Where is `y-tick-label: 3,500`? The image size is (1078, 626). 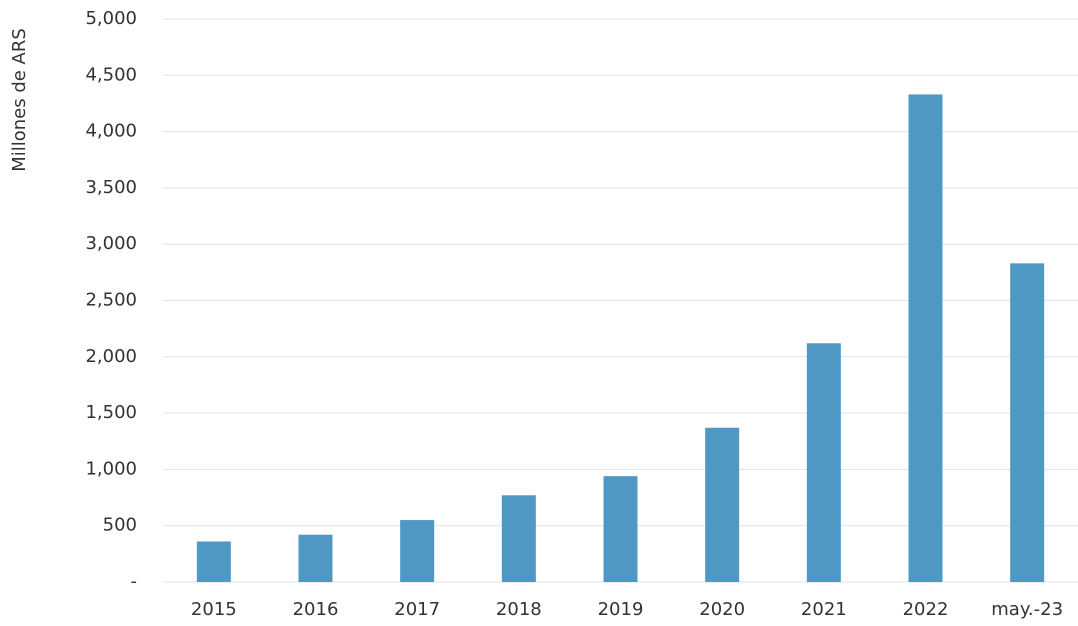 y-tick-label: 3,500 is located at coordinates (111, 187).